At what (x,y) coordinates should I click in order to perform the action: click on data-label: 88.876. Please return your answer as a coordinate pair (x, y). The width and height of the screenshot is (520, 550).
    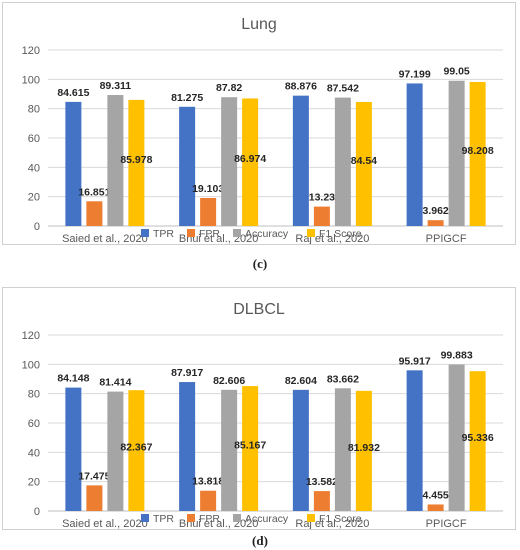
    Looking at the image, I should click on (301, 87).